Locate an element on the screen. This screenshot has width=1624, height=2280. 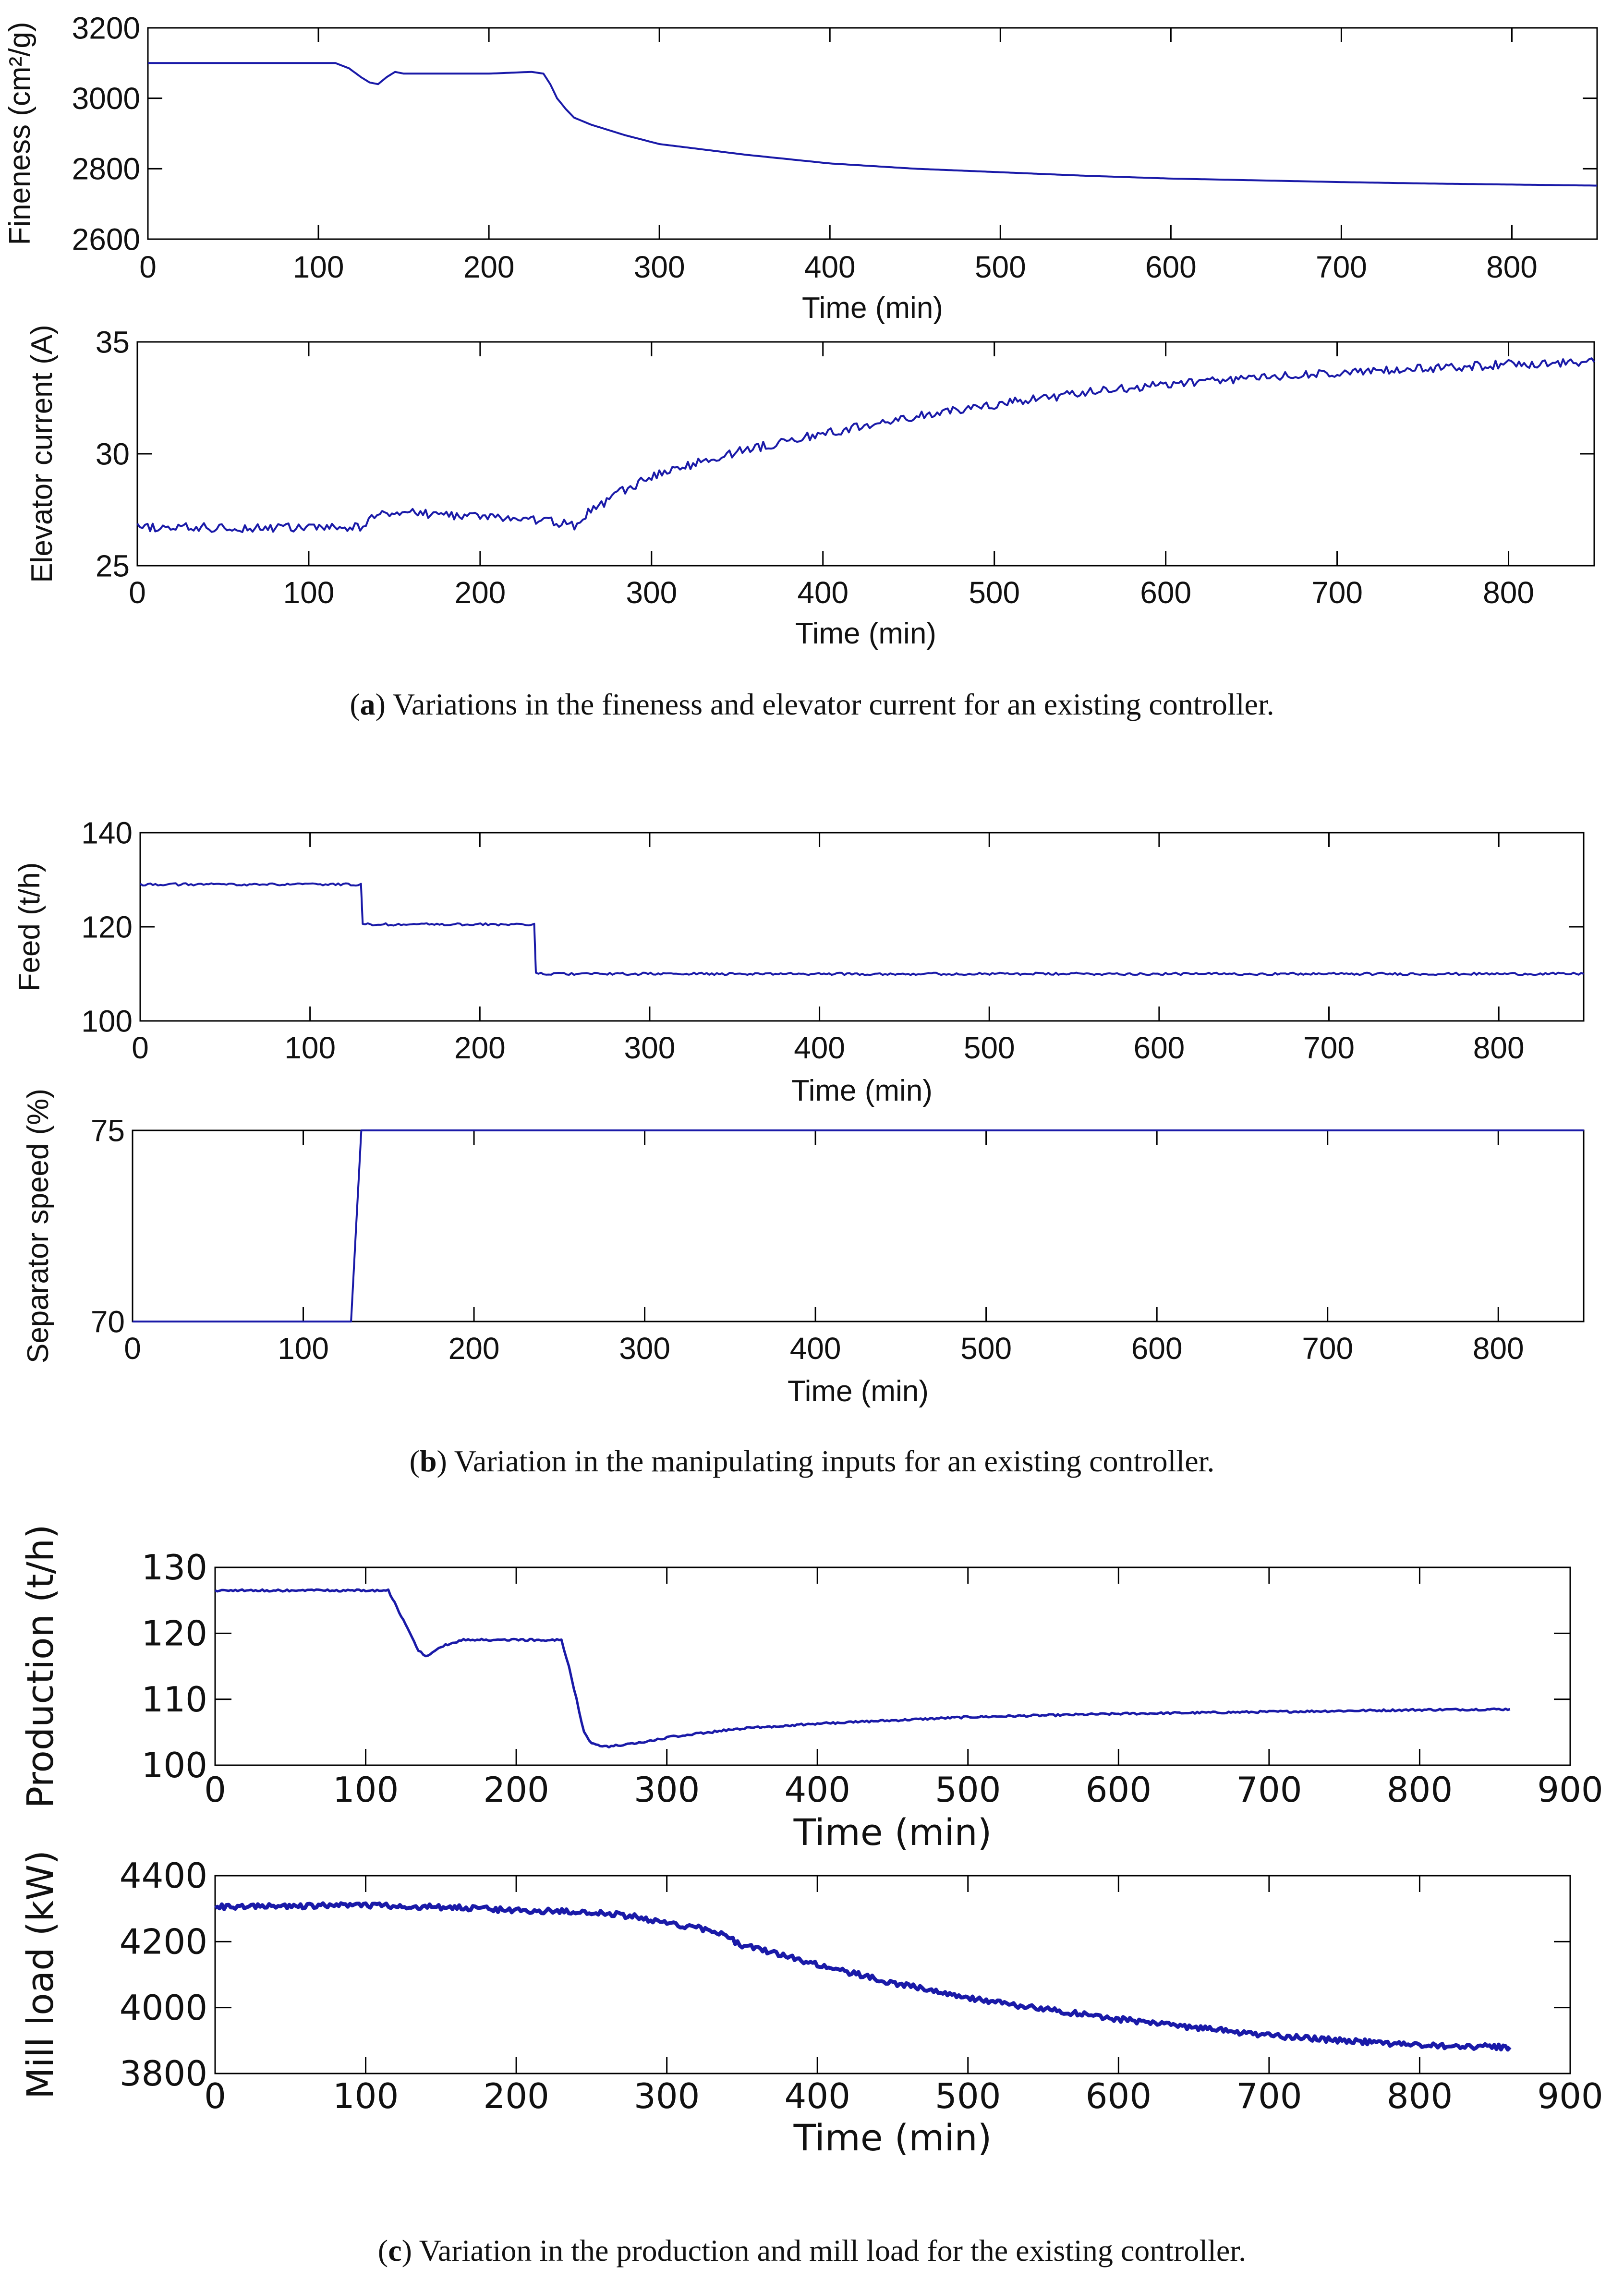
feed-y-tick-label: 120 is located at coordinates (107, 927).